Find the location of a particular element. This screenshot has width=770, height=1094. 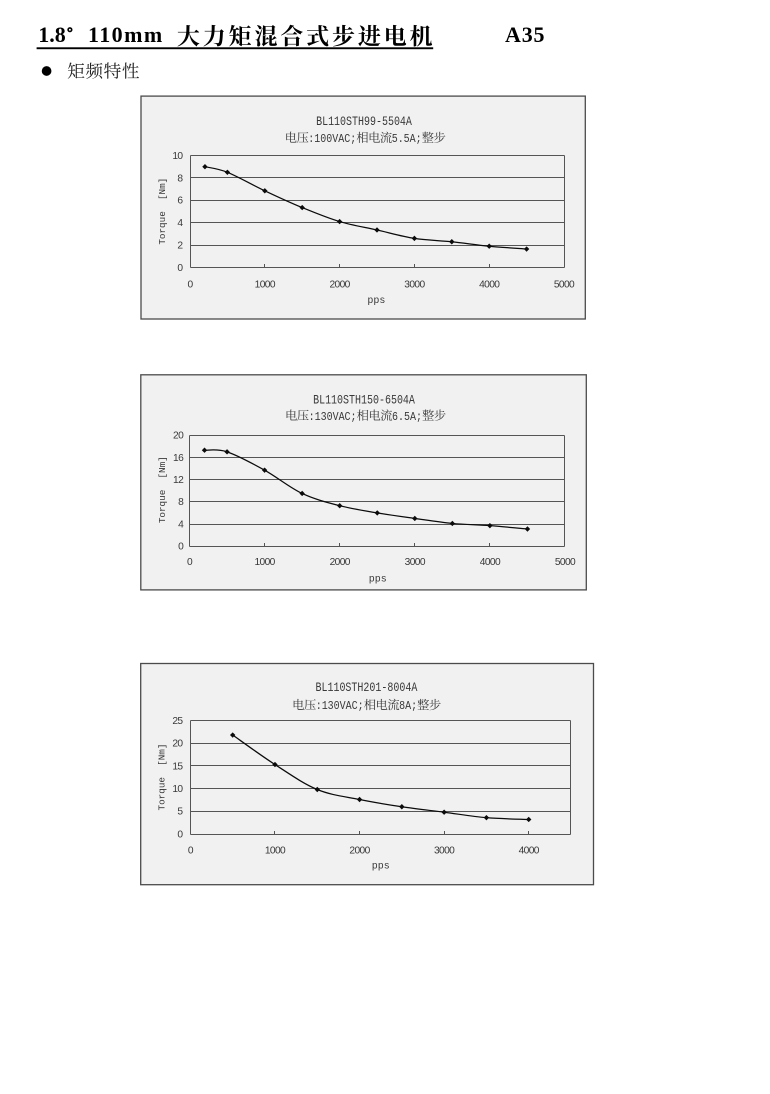

svg-text: 1.8 is located at coordinates (51, 34).